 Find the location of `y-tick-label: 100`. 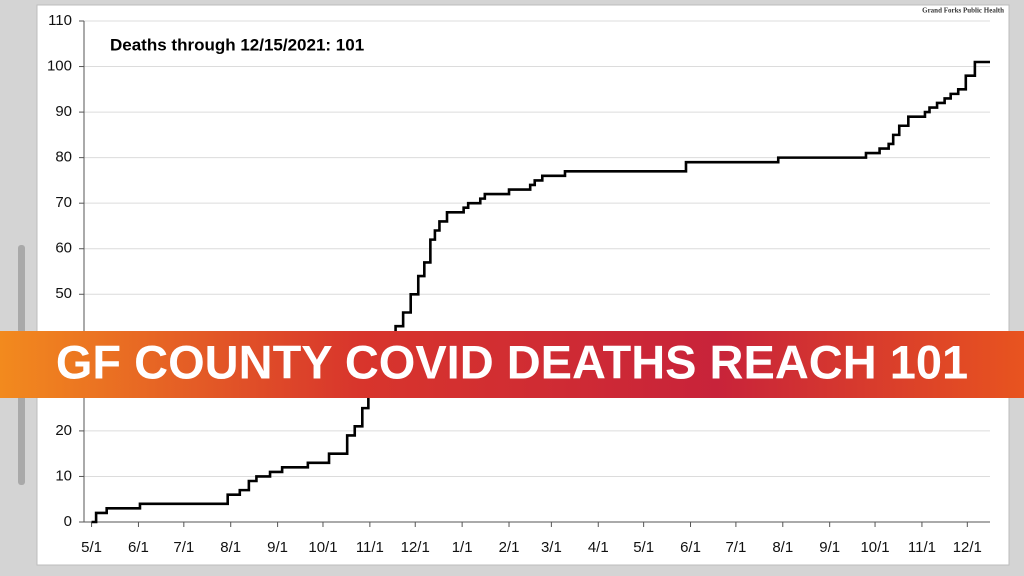

y-tick-label: 100 is located at coordinates (59, 66).